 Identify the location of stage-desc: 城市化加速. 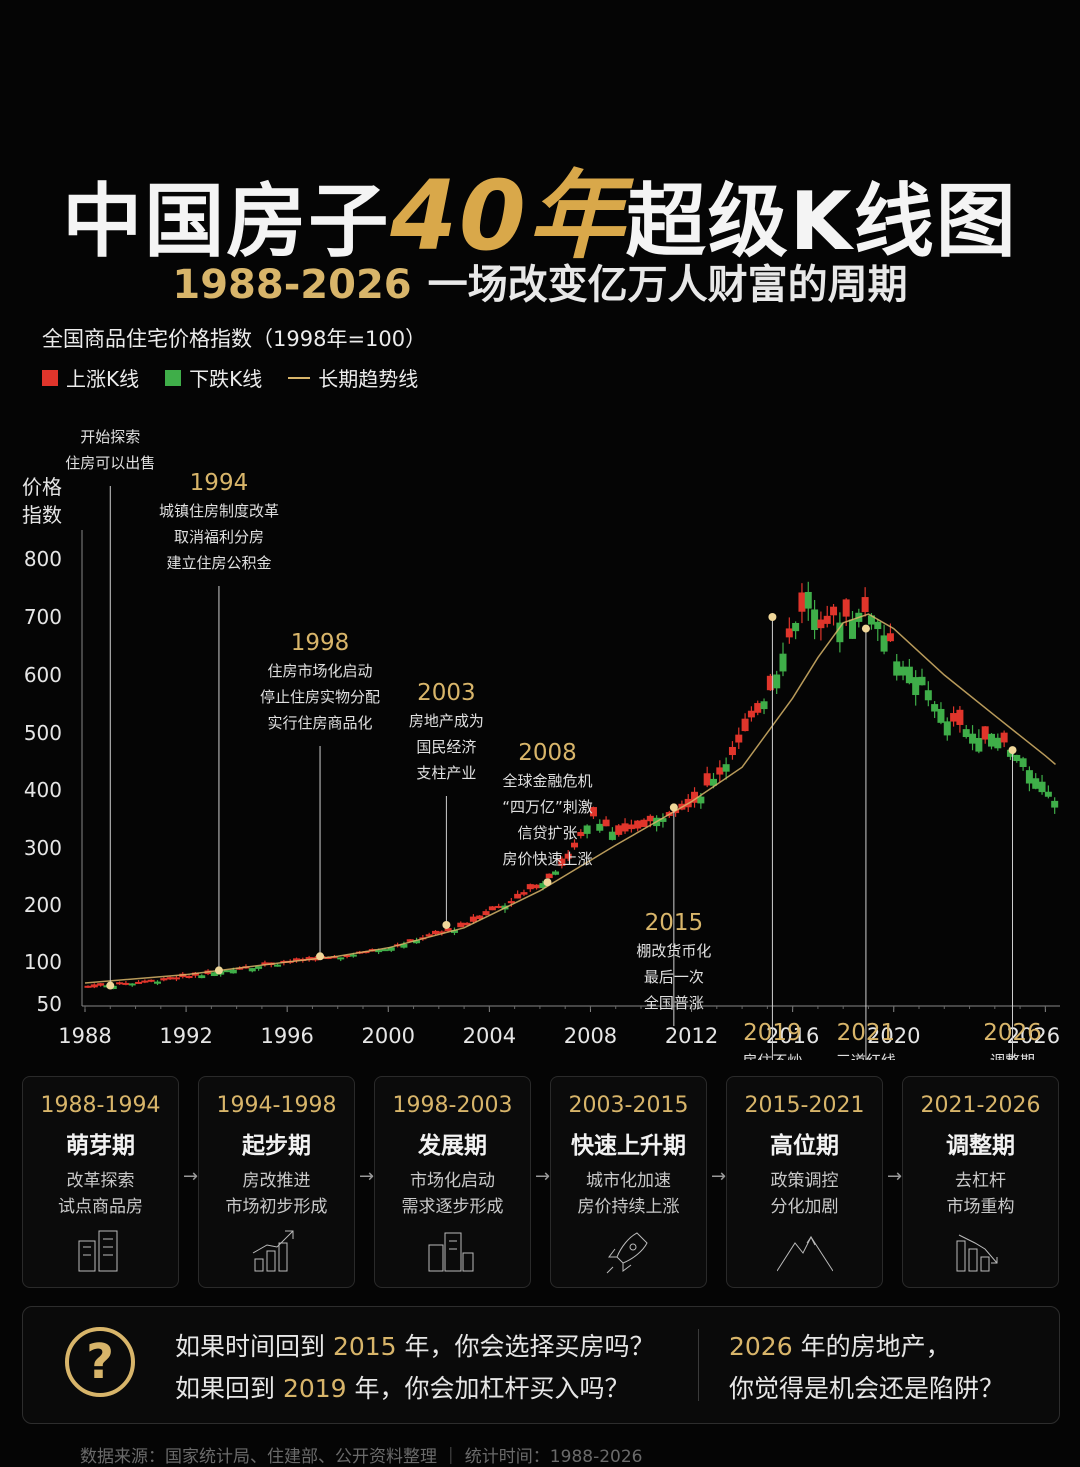
(628, 1181).